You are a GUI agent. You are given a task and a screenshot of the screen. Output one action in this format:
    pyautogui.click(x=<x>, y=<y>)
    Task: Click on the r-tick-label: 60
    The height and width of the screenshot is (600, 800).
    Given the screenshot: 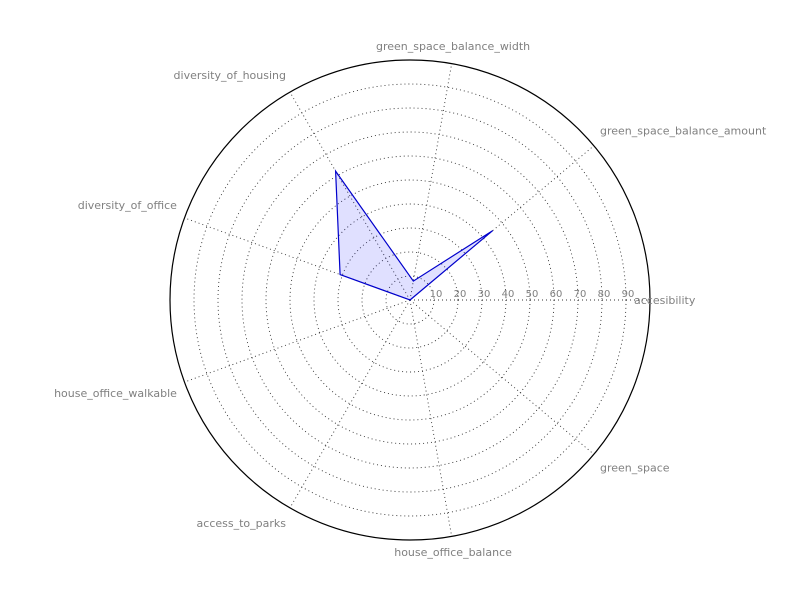 What is the action you would take?
    pyautogui.click(x=556, y=294)
    